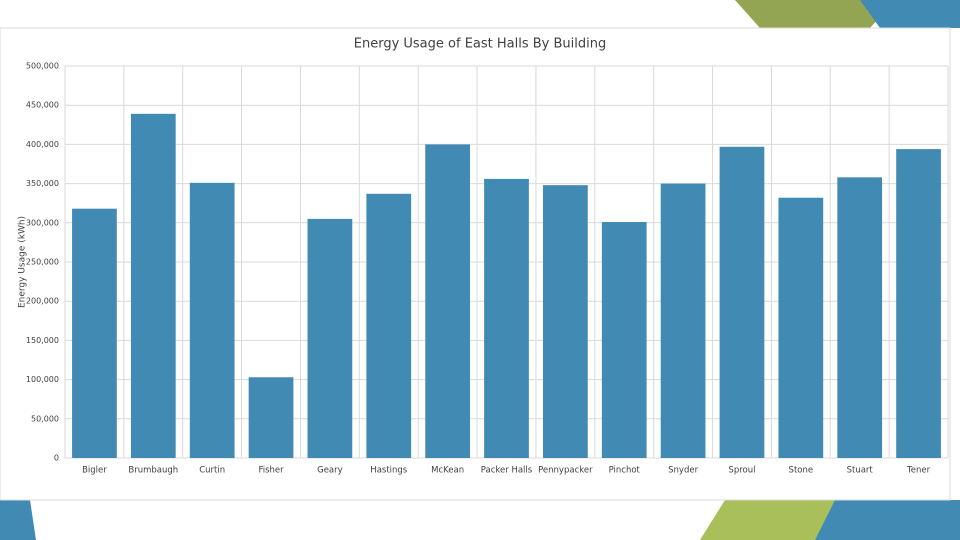 The image size is (960, 540). I want to click on y-tick-label: 300,000, so click(42, 222).